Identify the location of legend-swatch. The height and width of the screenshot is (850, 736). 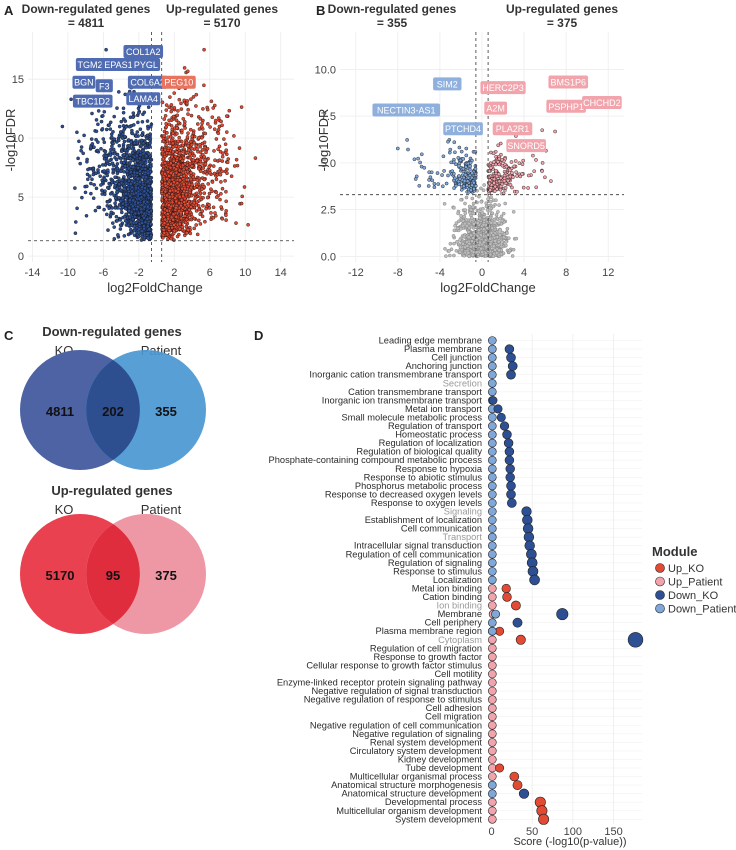
(660, 568).